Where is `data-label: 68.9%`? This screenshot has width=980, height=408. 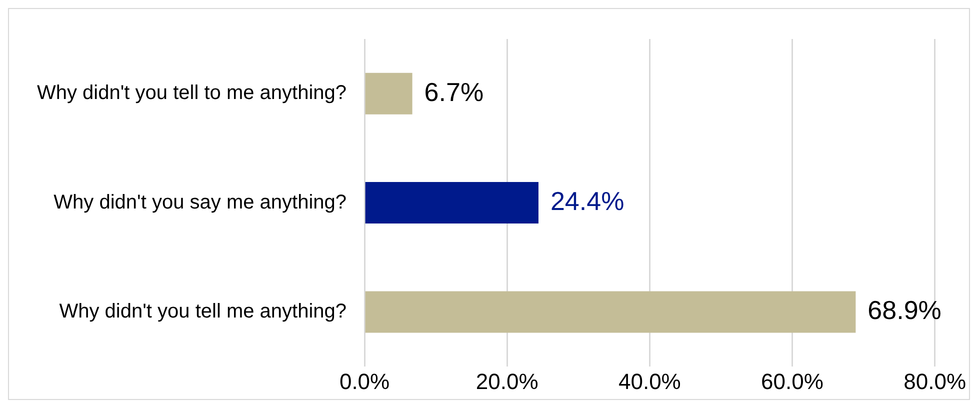 data-label: 68.9% is located at coordinates (905, 310).